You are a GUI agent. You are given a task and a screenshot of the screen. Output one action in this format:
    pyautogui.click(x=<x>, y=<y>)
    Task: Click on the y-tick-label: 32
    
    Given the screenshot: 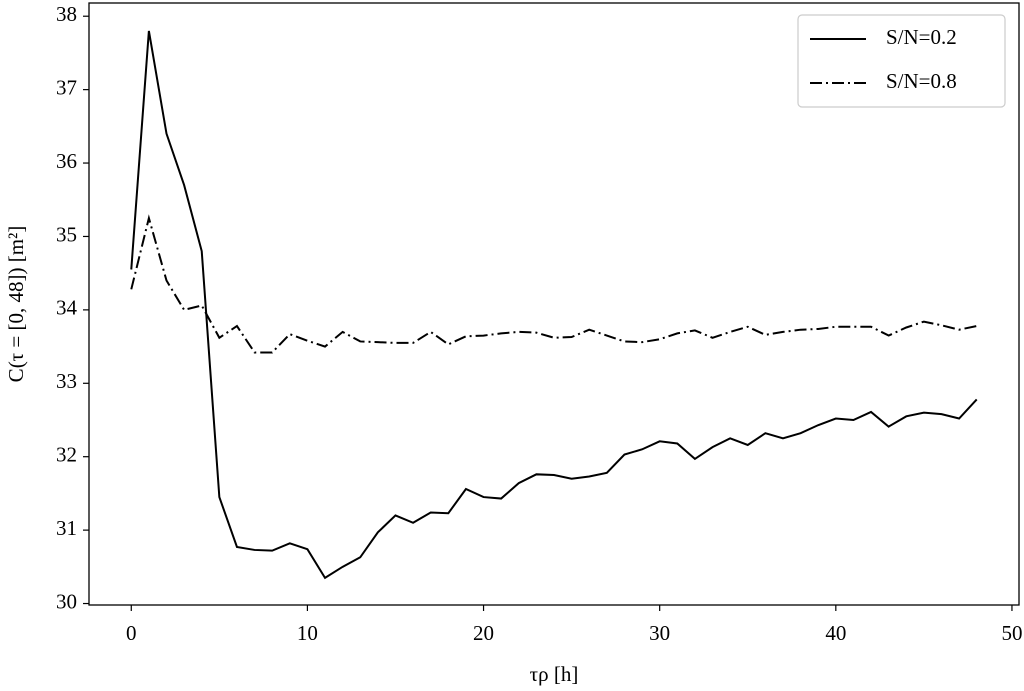 What is the action you would take?
    pyautogui.click(x=66, y=455)
    